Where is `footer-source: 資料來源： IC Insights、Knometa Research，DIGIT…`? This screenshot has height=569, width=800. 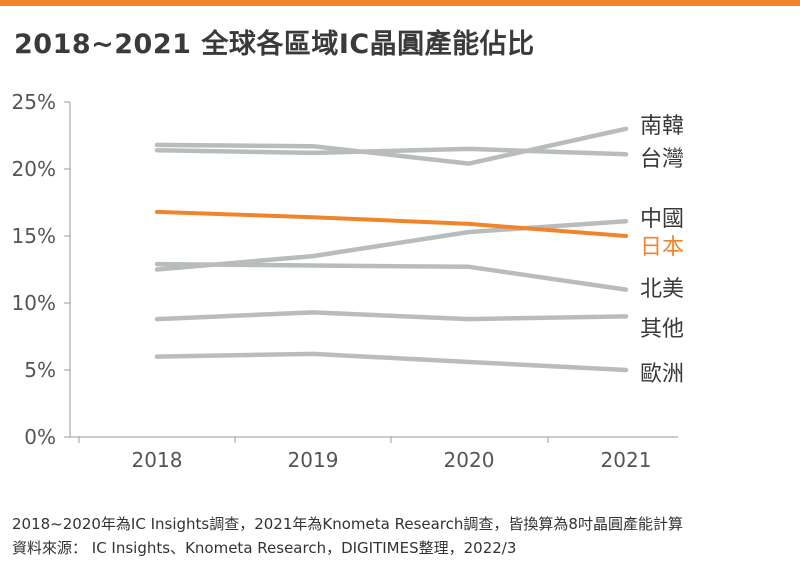
footer-source: 資料來源： IC Insights、Knometa Research，DIGIT… is located at coordinates (264, 548).